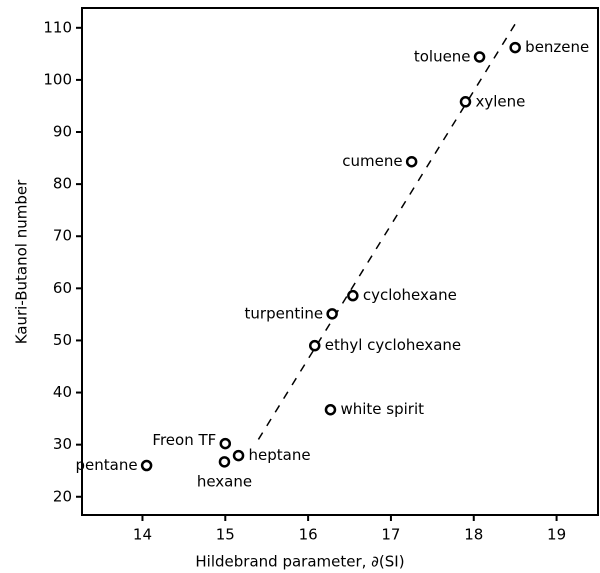  I want to click on y-tick-label: 100, so click(57, 79).